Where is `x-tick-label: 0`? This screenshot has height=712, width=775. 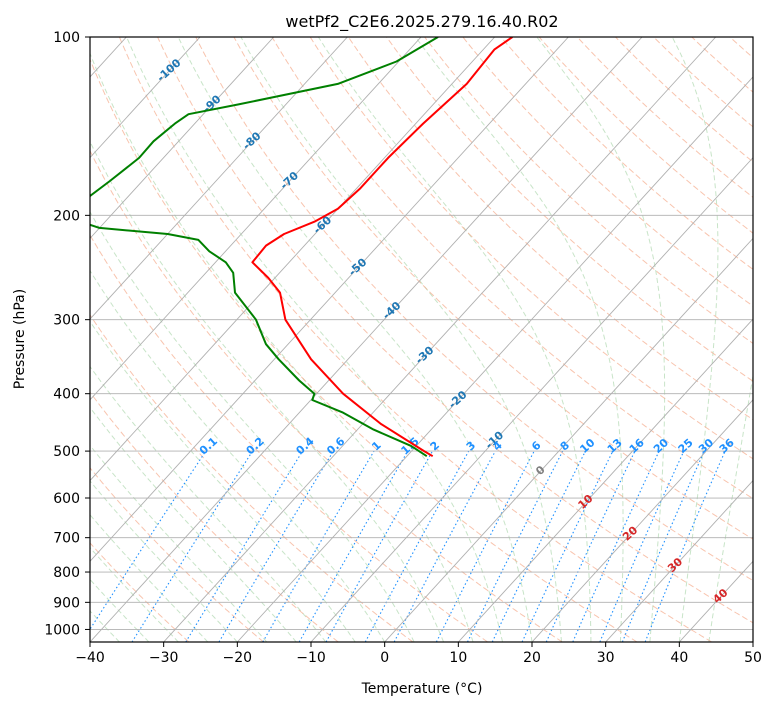 x-tick-label: 0 is located at coordinates (384, 658).